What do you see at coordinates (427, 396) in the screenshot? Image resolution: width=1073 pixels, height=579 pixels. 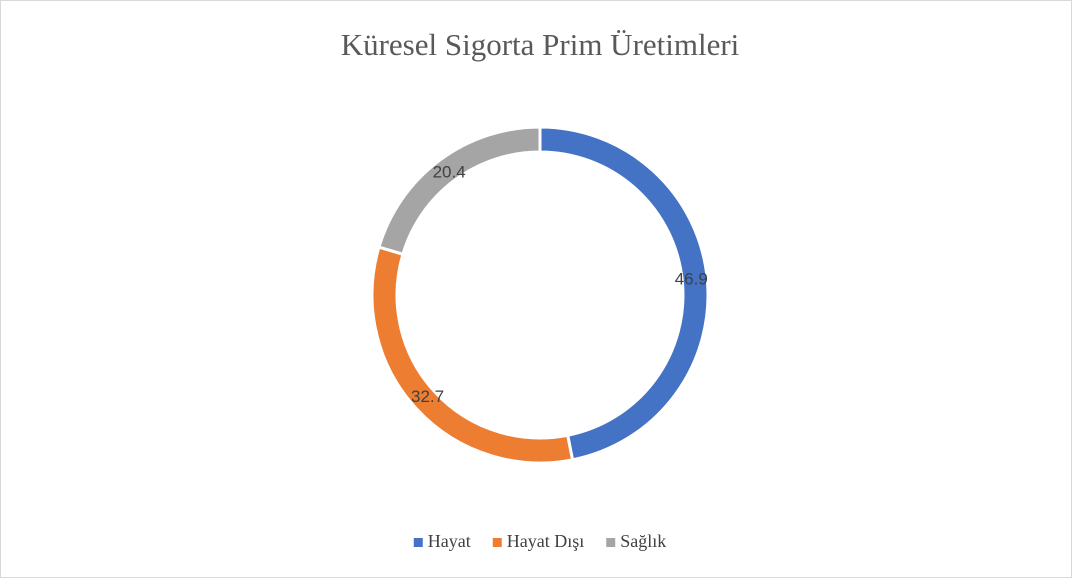 I see `data-label: 32.7` at bounding box center [427, 396].